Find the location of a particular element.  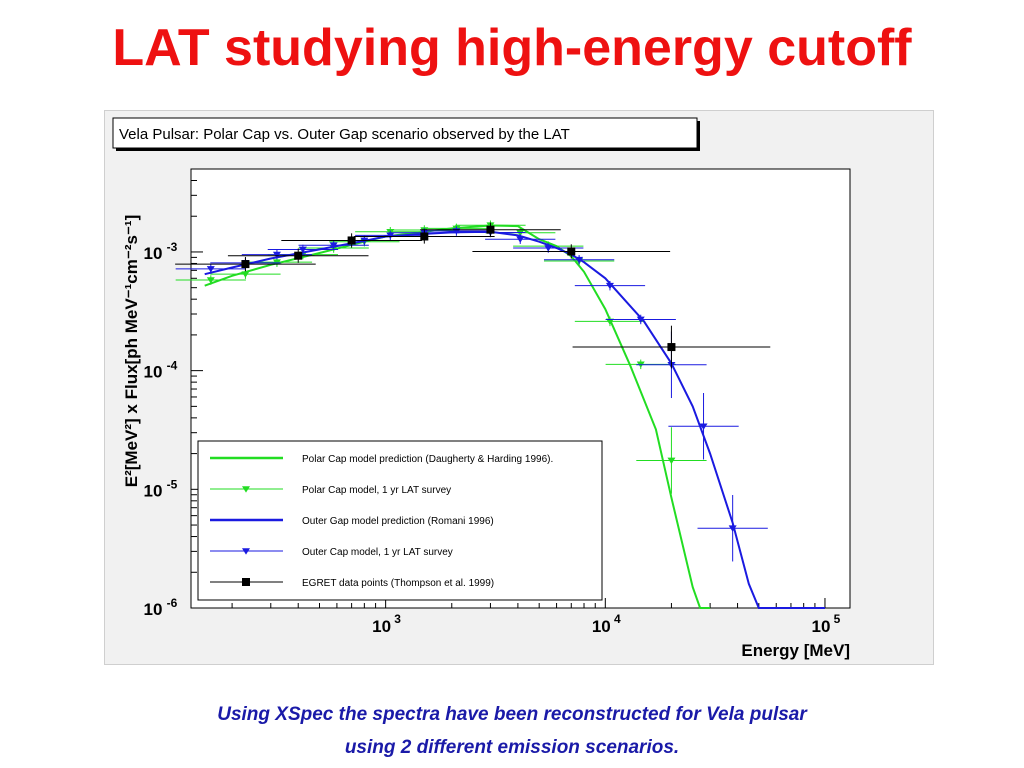

y-tick-label-exponent: -4 is located at coordinates (172, 366).